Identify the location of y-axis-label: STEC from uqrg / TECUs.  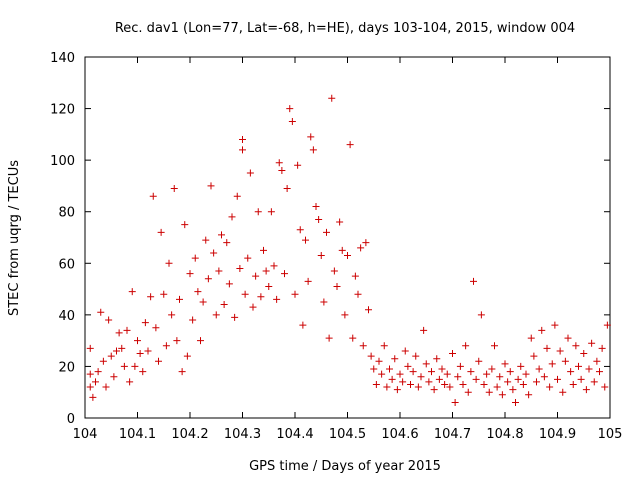
(14, 238).